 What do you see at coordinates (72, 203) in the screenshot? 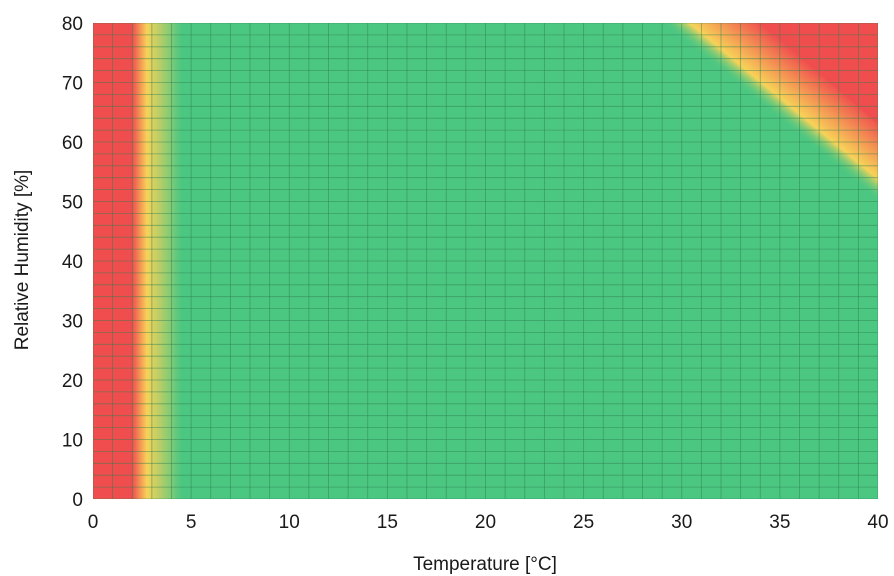
I see `y-tick-label: 50` at bounding box center [72, 203].